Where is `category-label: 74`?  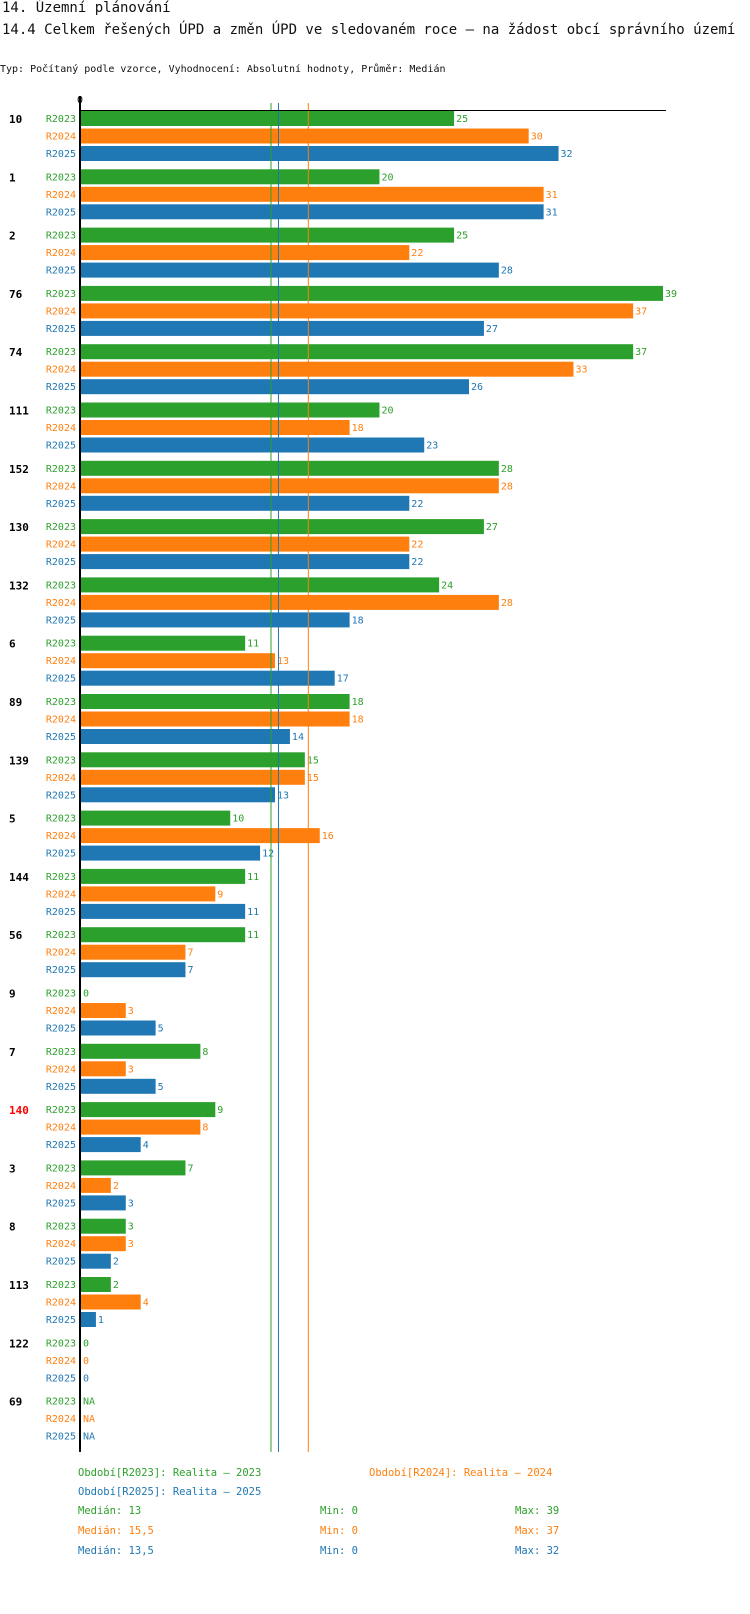
category-label: 74 is located at coordinates (16, 352).